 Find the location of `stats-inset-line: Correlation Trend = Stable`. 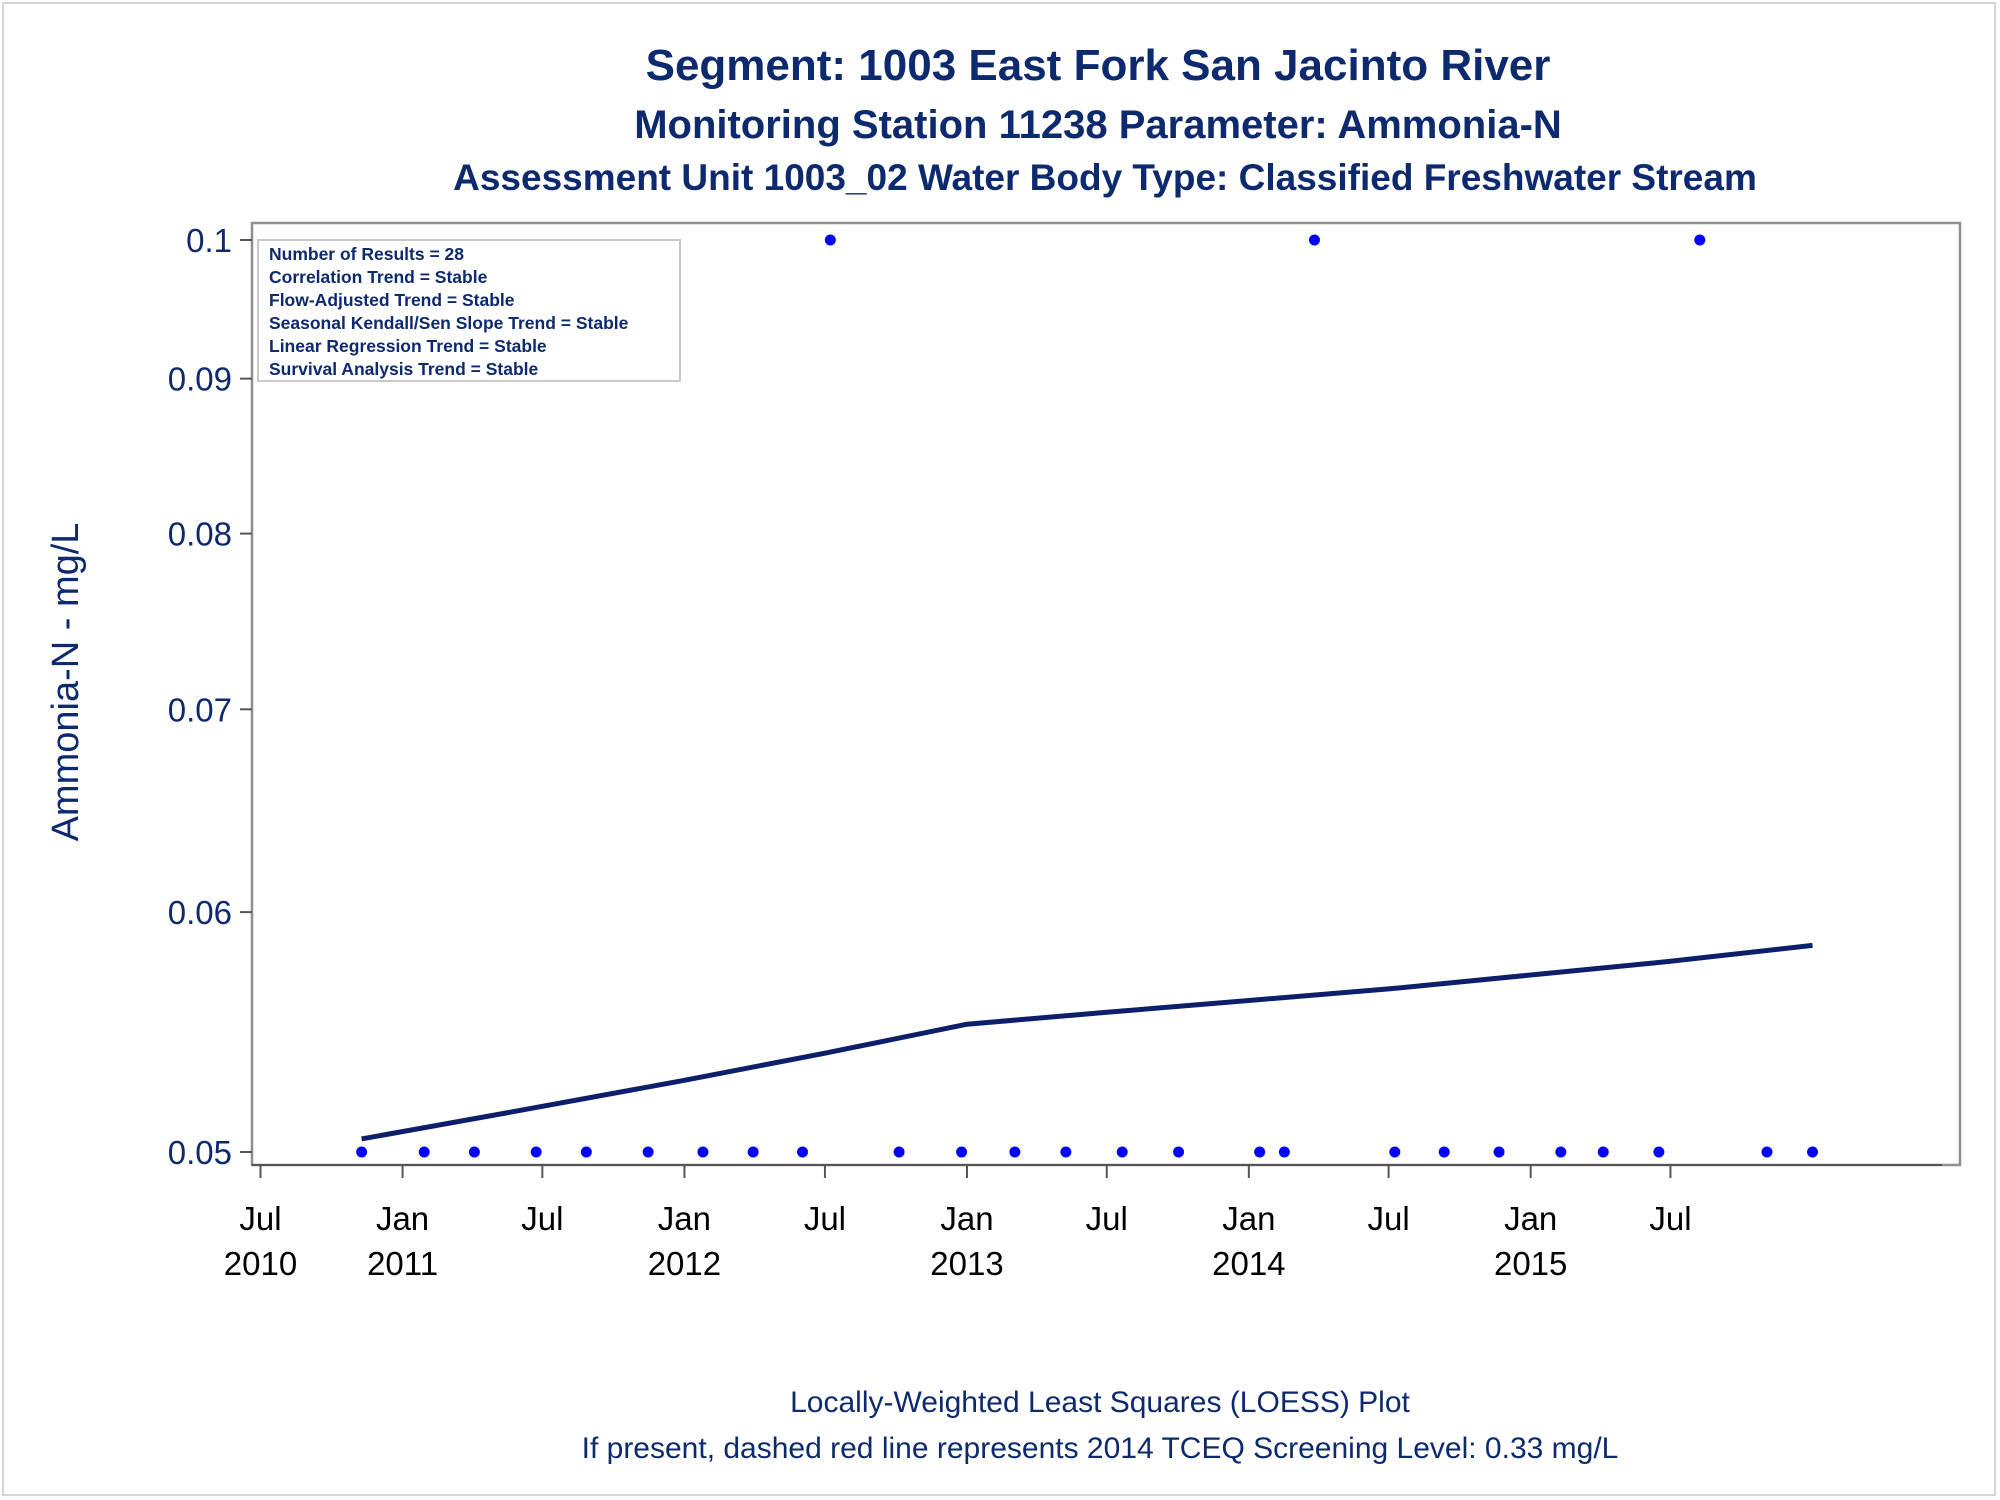

stats-inset-line: Correlation Trend = Stable is located at coordinates (378, 277).